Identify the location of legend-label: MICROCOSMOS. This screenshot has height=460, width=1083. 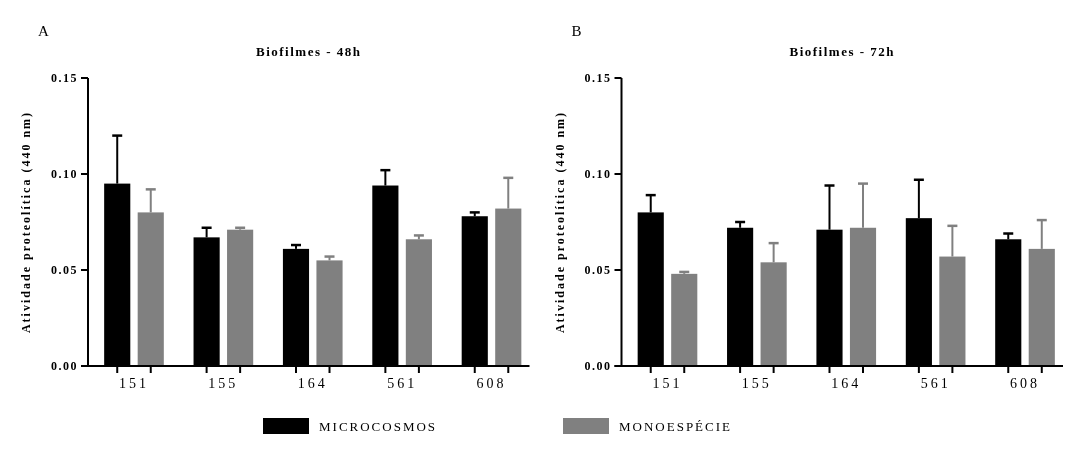
(378, 426).